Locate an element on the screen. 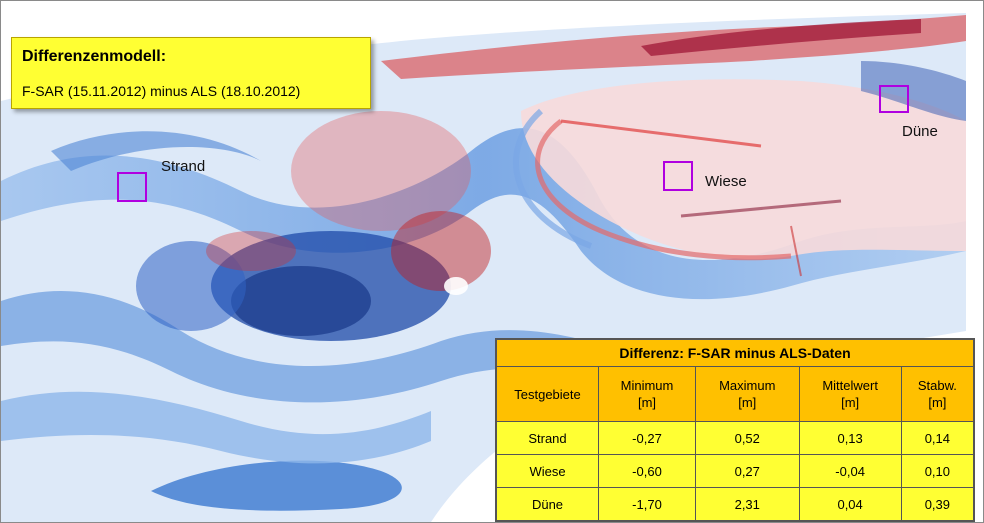 Image resolution: width=984 pixels, height=523 pixels. table-caption: Differenz: F-SAR minus ALS-Daten is located at coordinates (735, 353).